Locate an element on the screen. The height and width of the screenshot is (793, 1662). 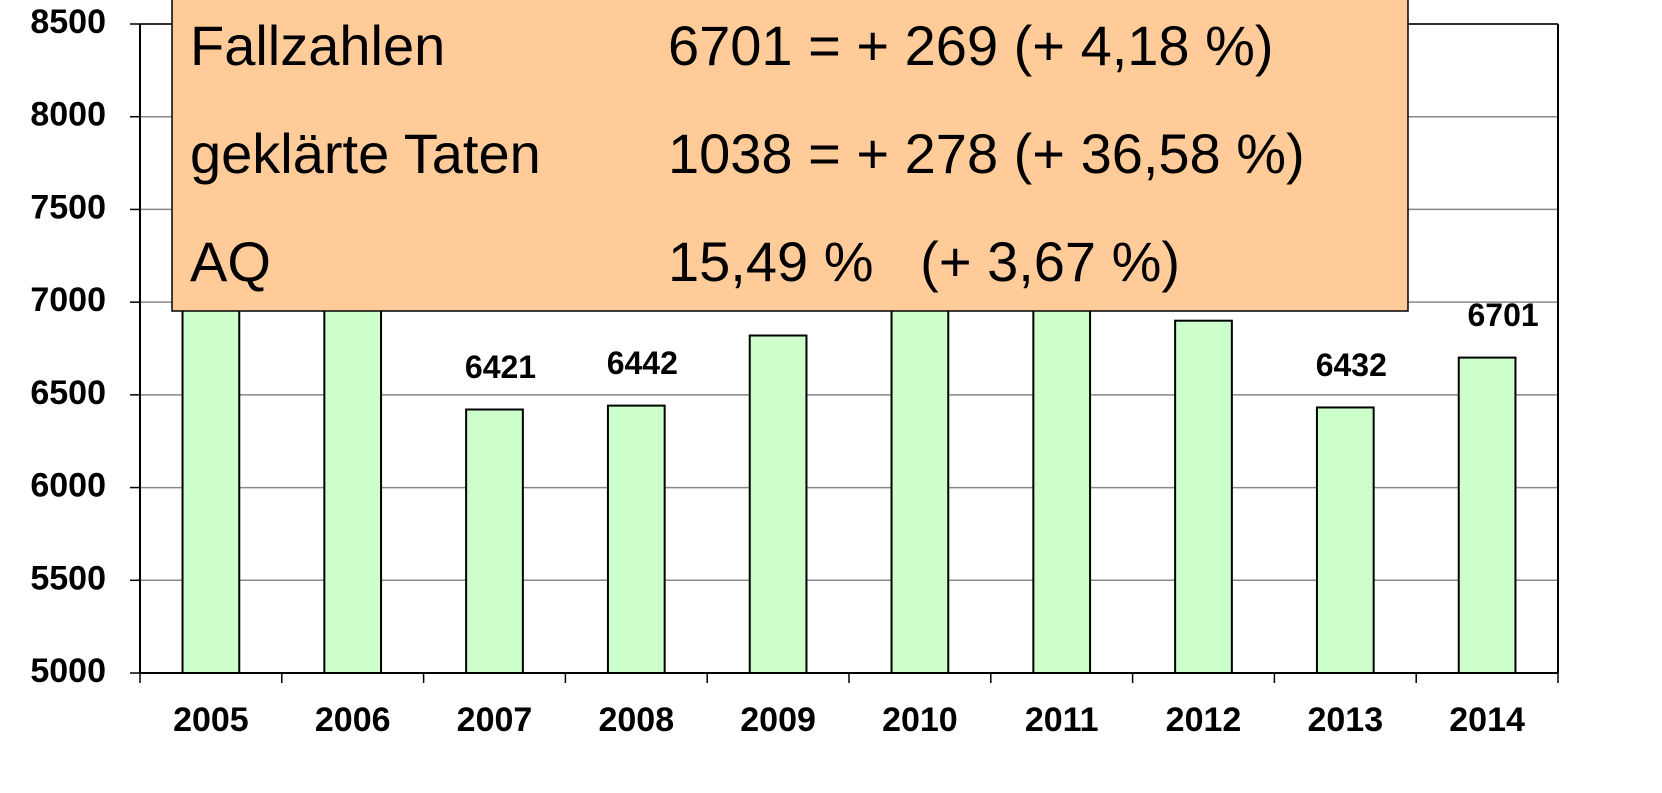
y-tick-label: 6000 is located at coordinates (68, 486).